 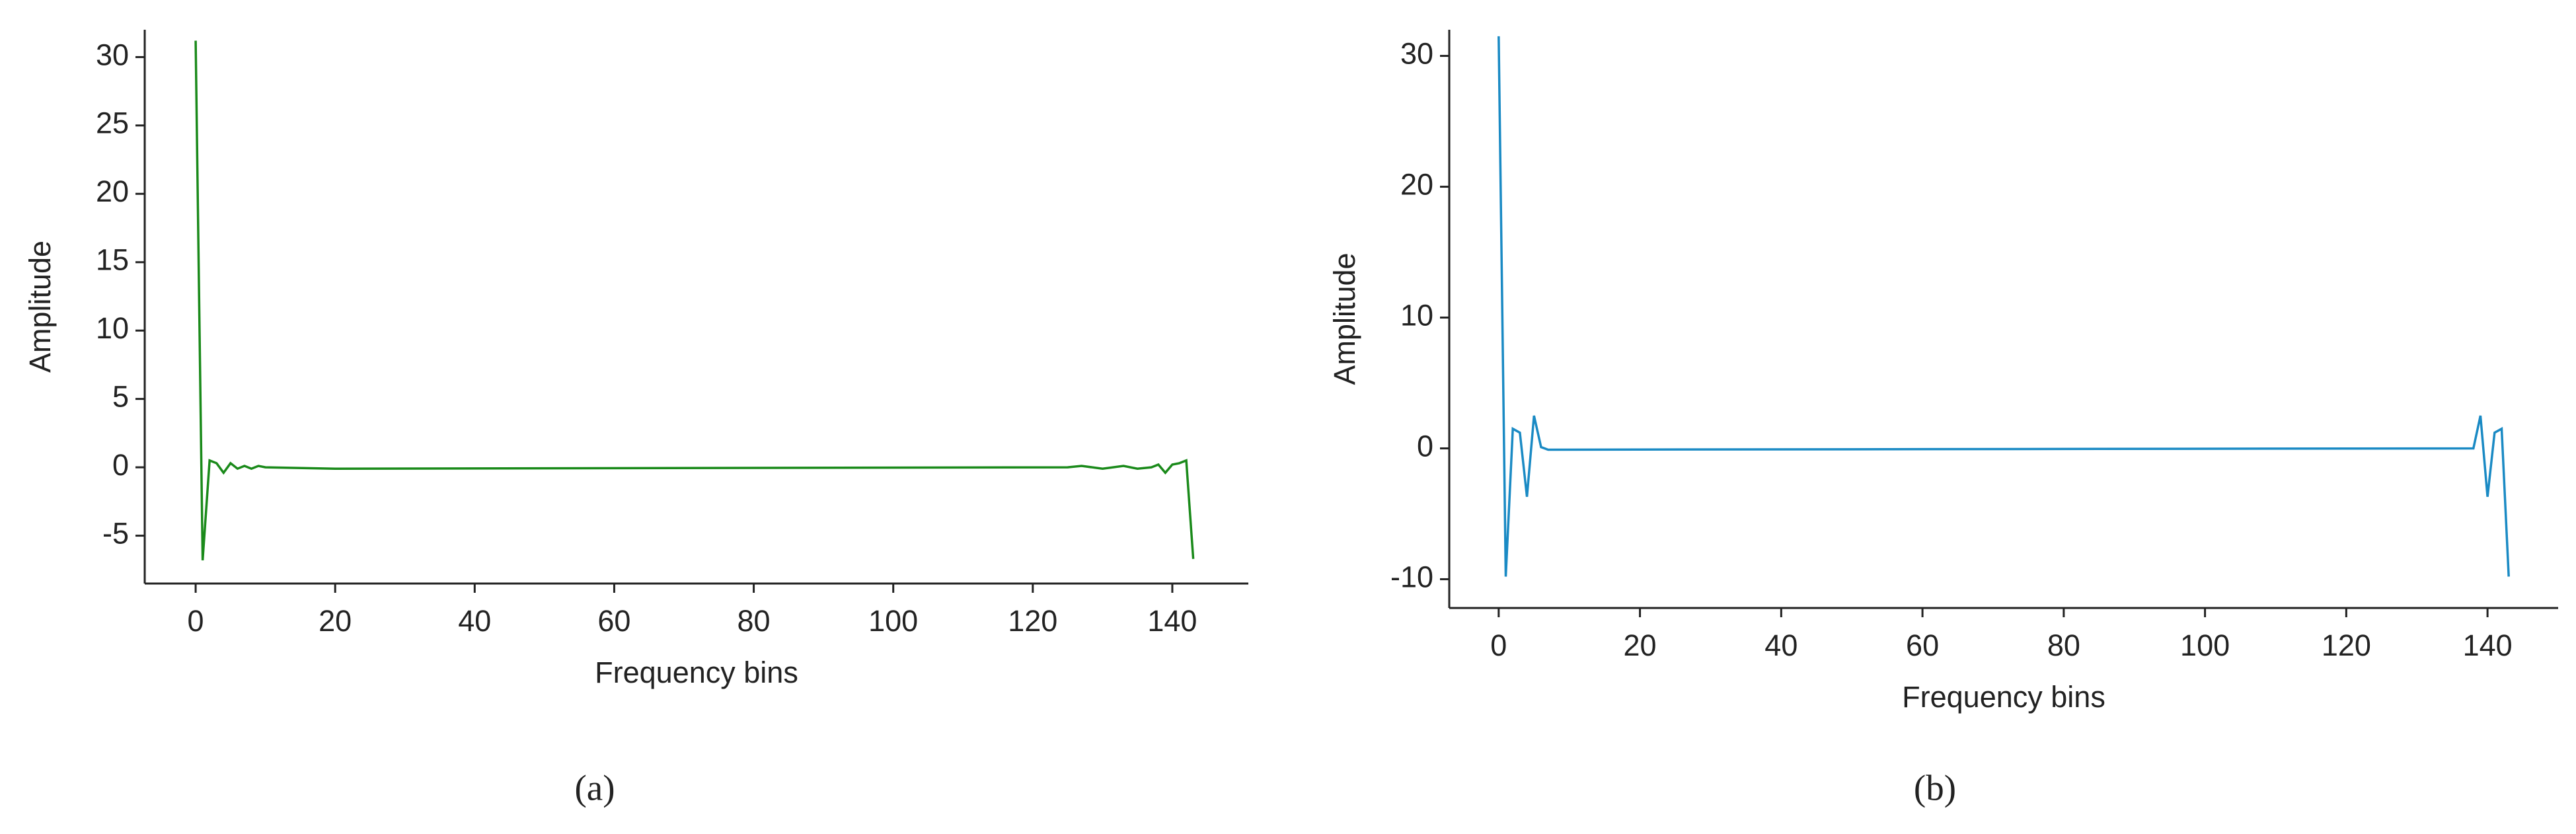 I want to click on y-tick-label: -10, so click(x=1411, y=576).